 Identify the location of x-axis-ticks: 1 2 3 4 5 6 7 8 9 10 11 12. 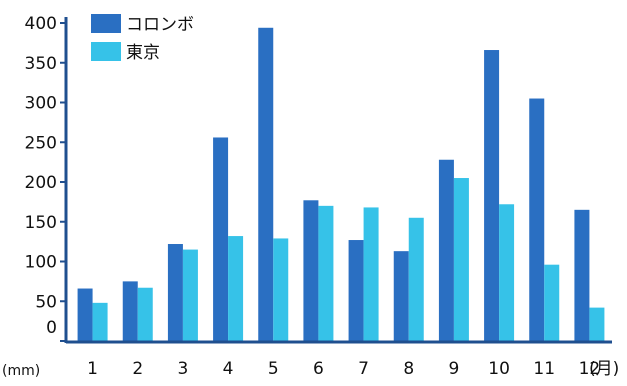
(343, 369).